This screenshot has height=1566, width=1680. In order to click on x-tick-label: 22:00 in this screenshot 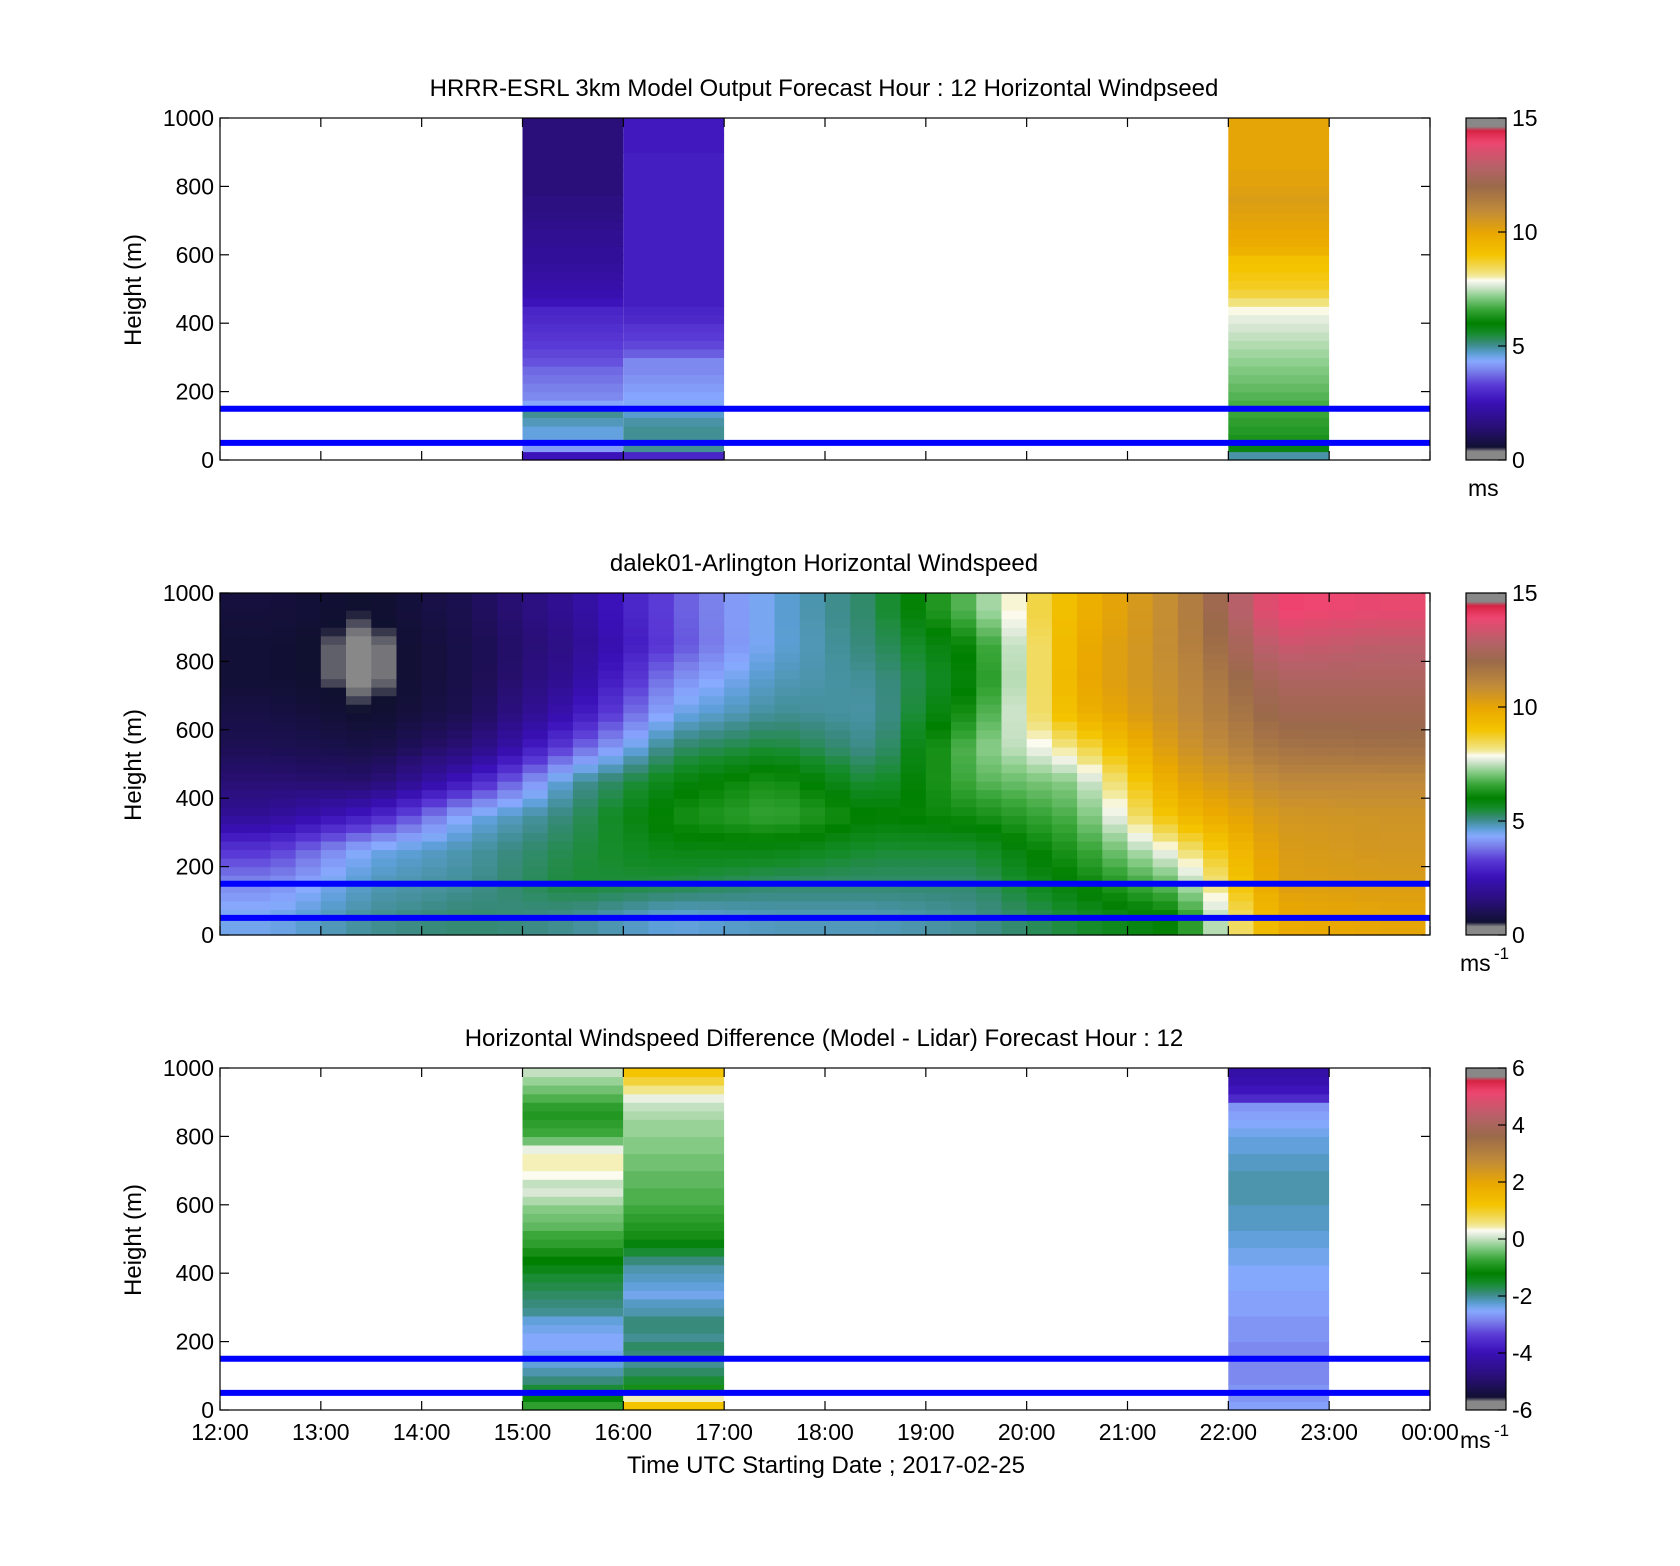, I will do `click(1229, 1432)`.